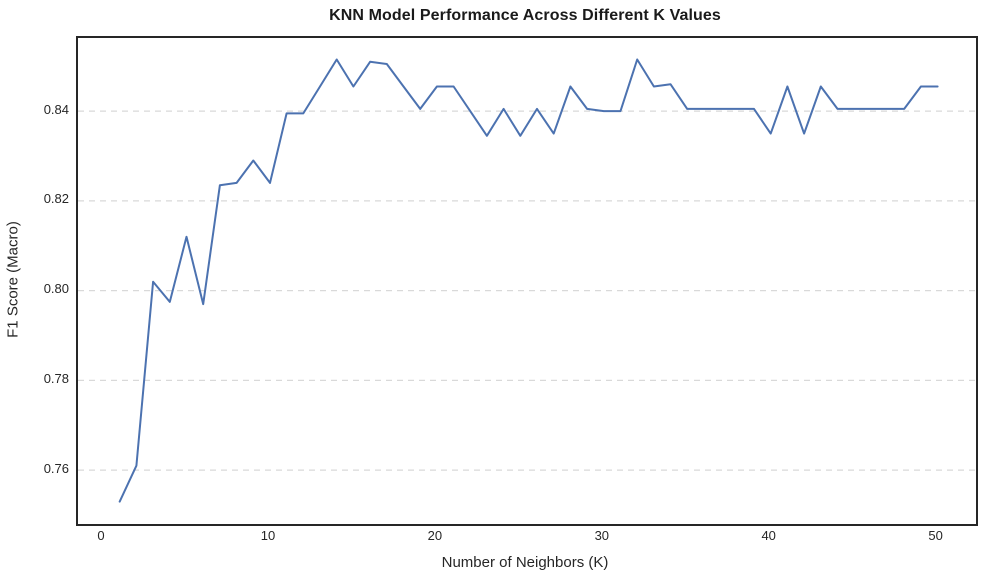 The height and width of the screenshot is (584, 984). I want to click on y-tick-label: 0.84, so click(56, 109).